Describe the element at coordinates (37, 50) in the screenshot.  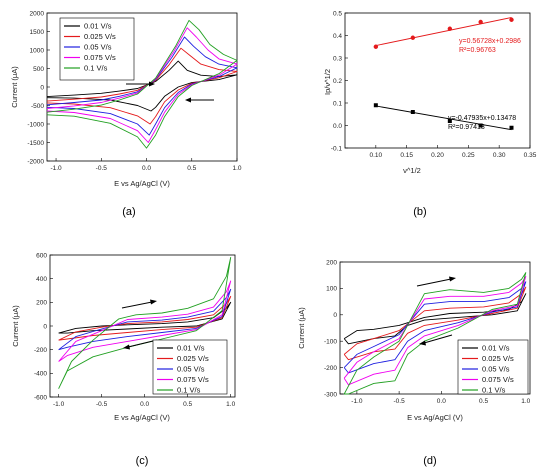
I see `y-tick-label: 1000` at that location.